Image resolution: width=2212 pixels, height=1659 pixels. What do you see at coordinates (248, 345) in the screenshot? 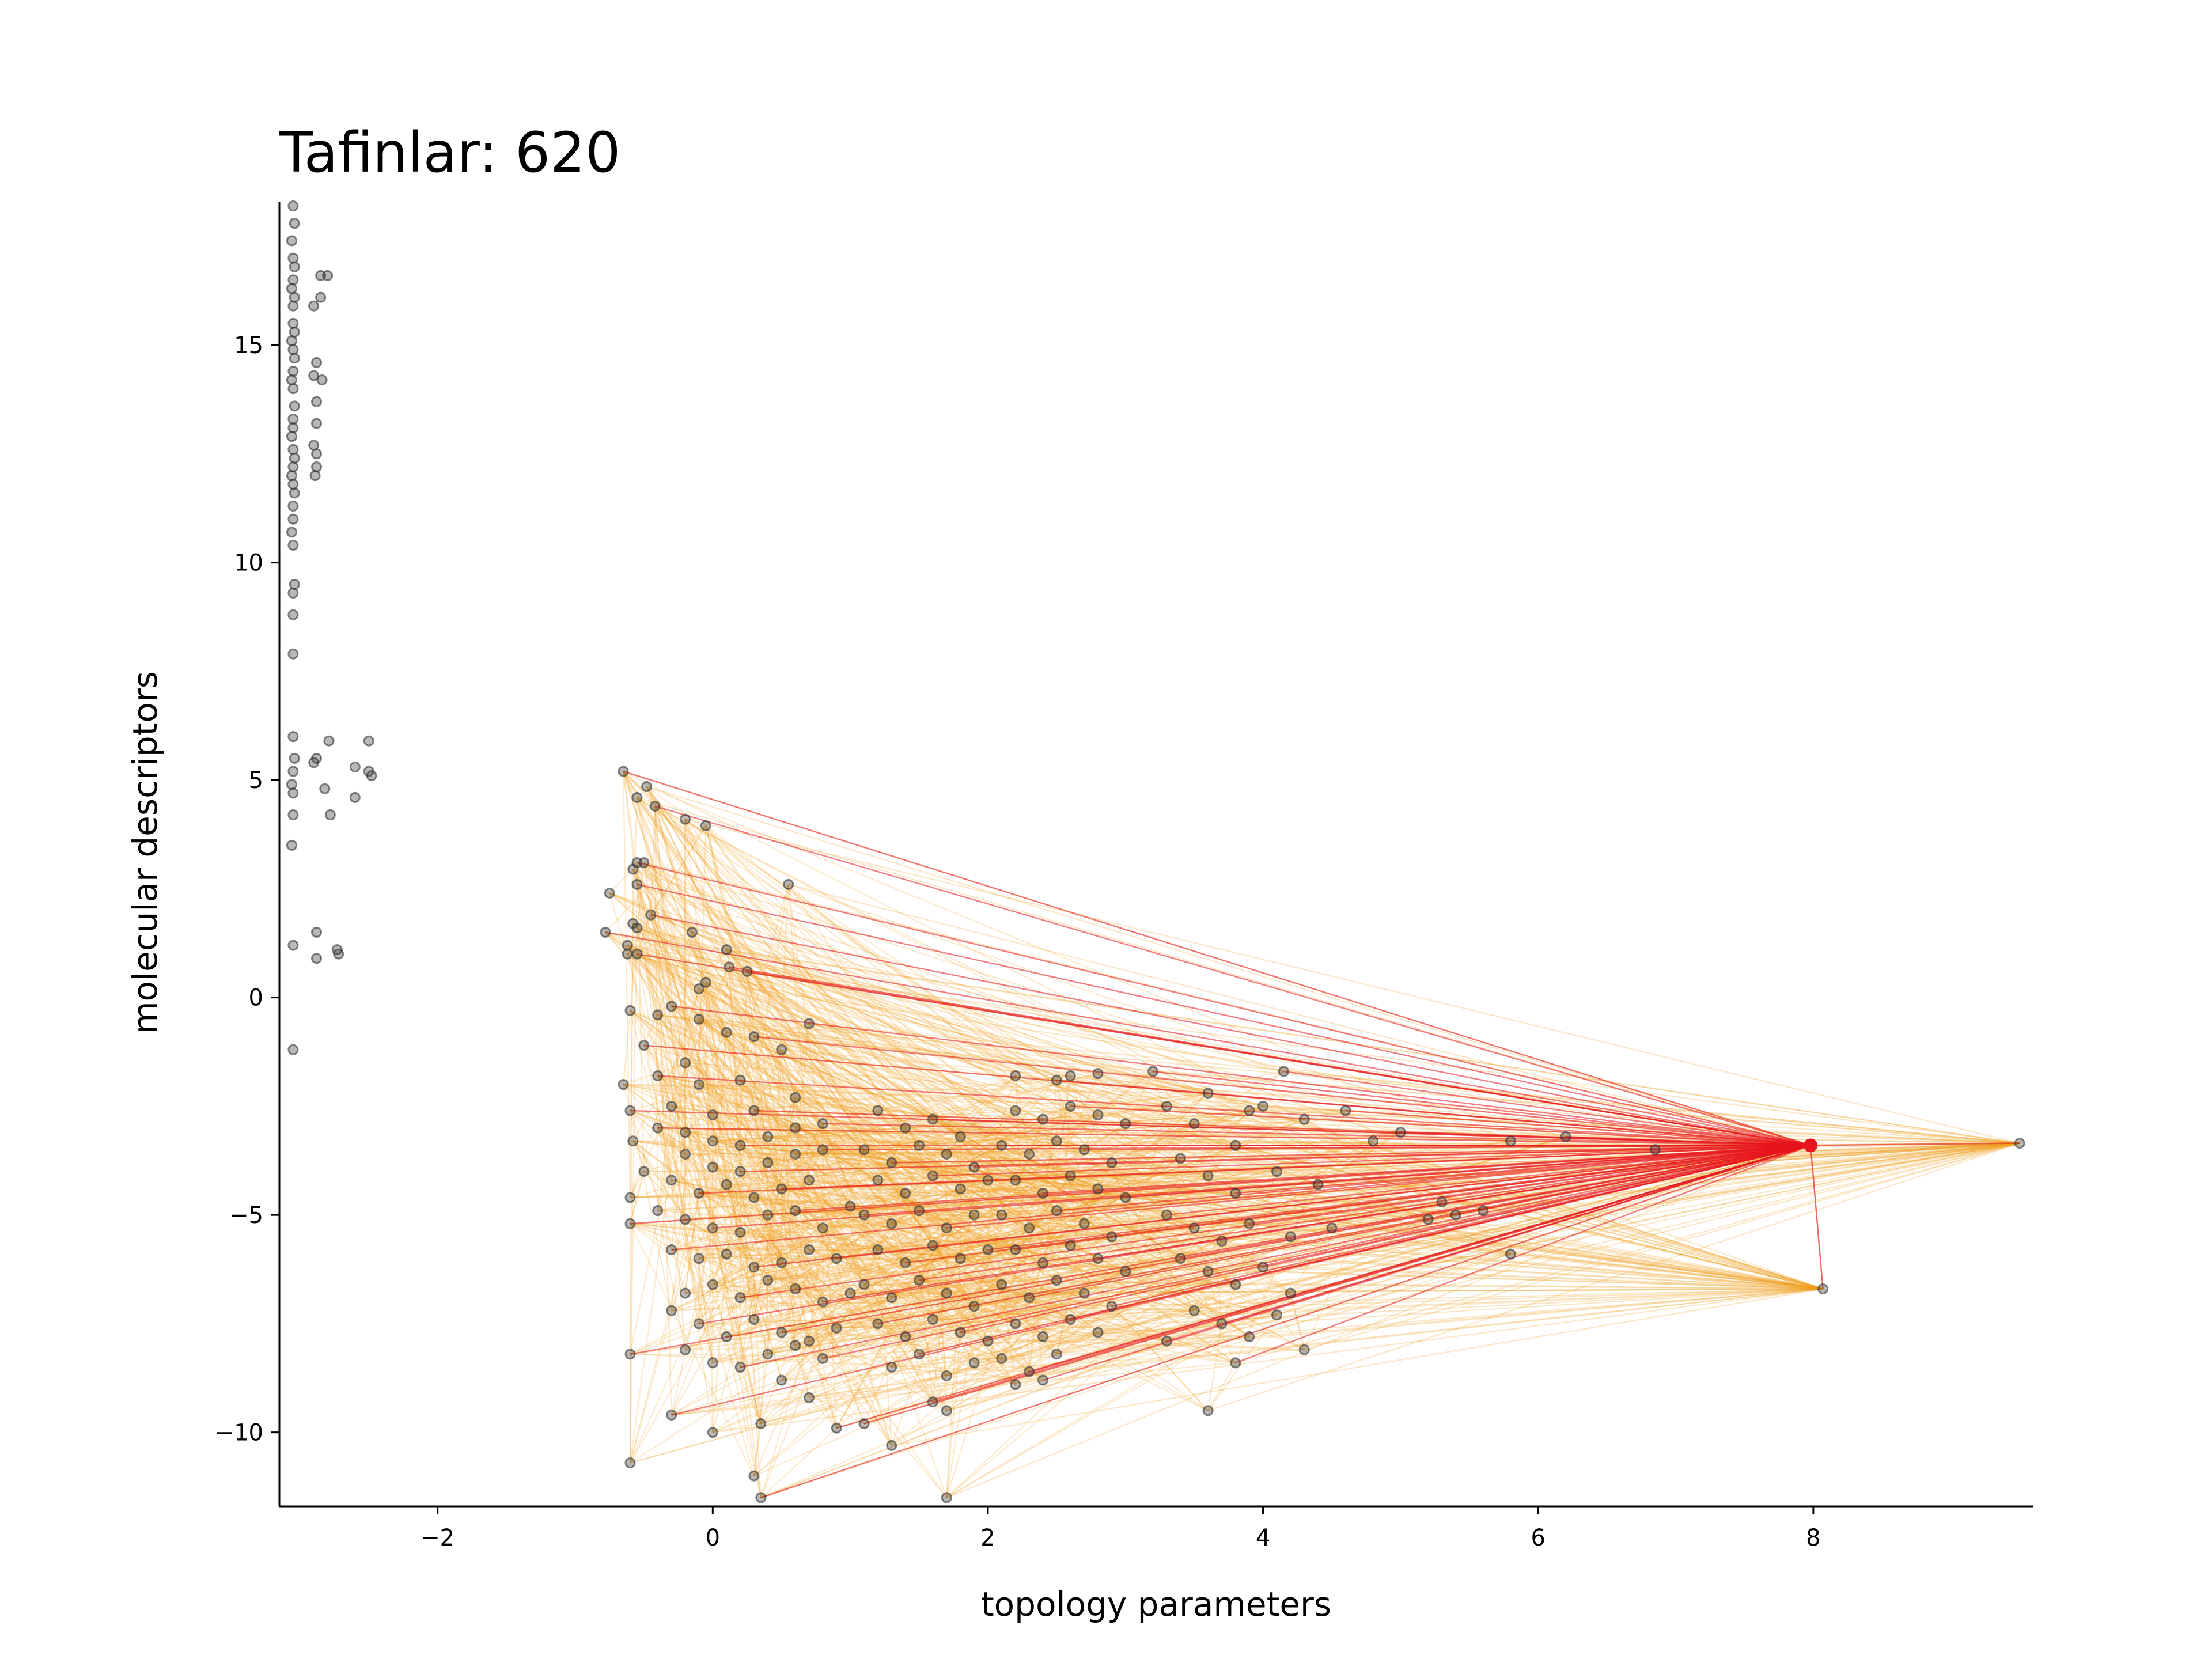
I see `y-tick-label: 15` at bounding box center [248, 345].